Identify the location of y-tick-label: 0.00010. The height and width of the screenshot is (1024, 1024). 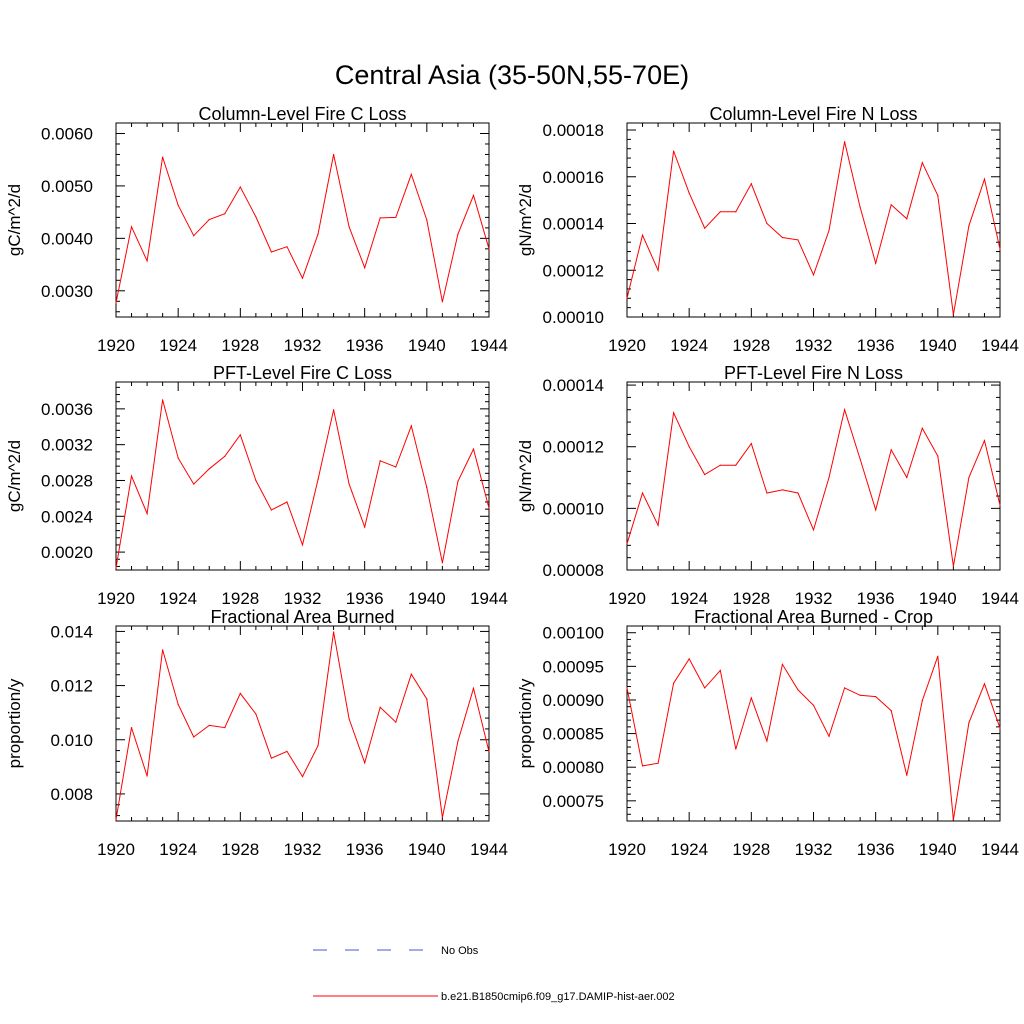
(573, 508).